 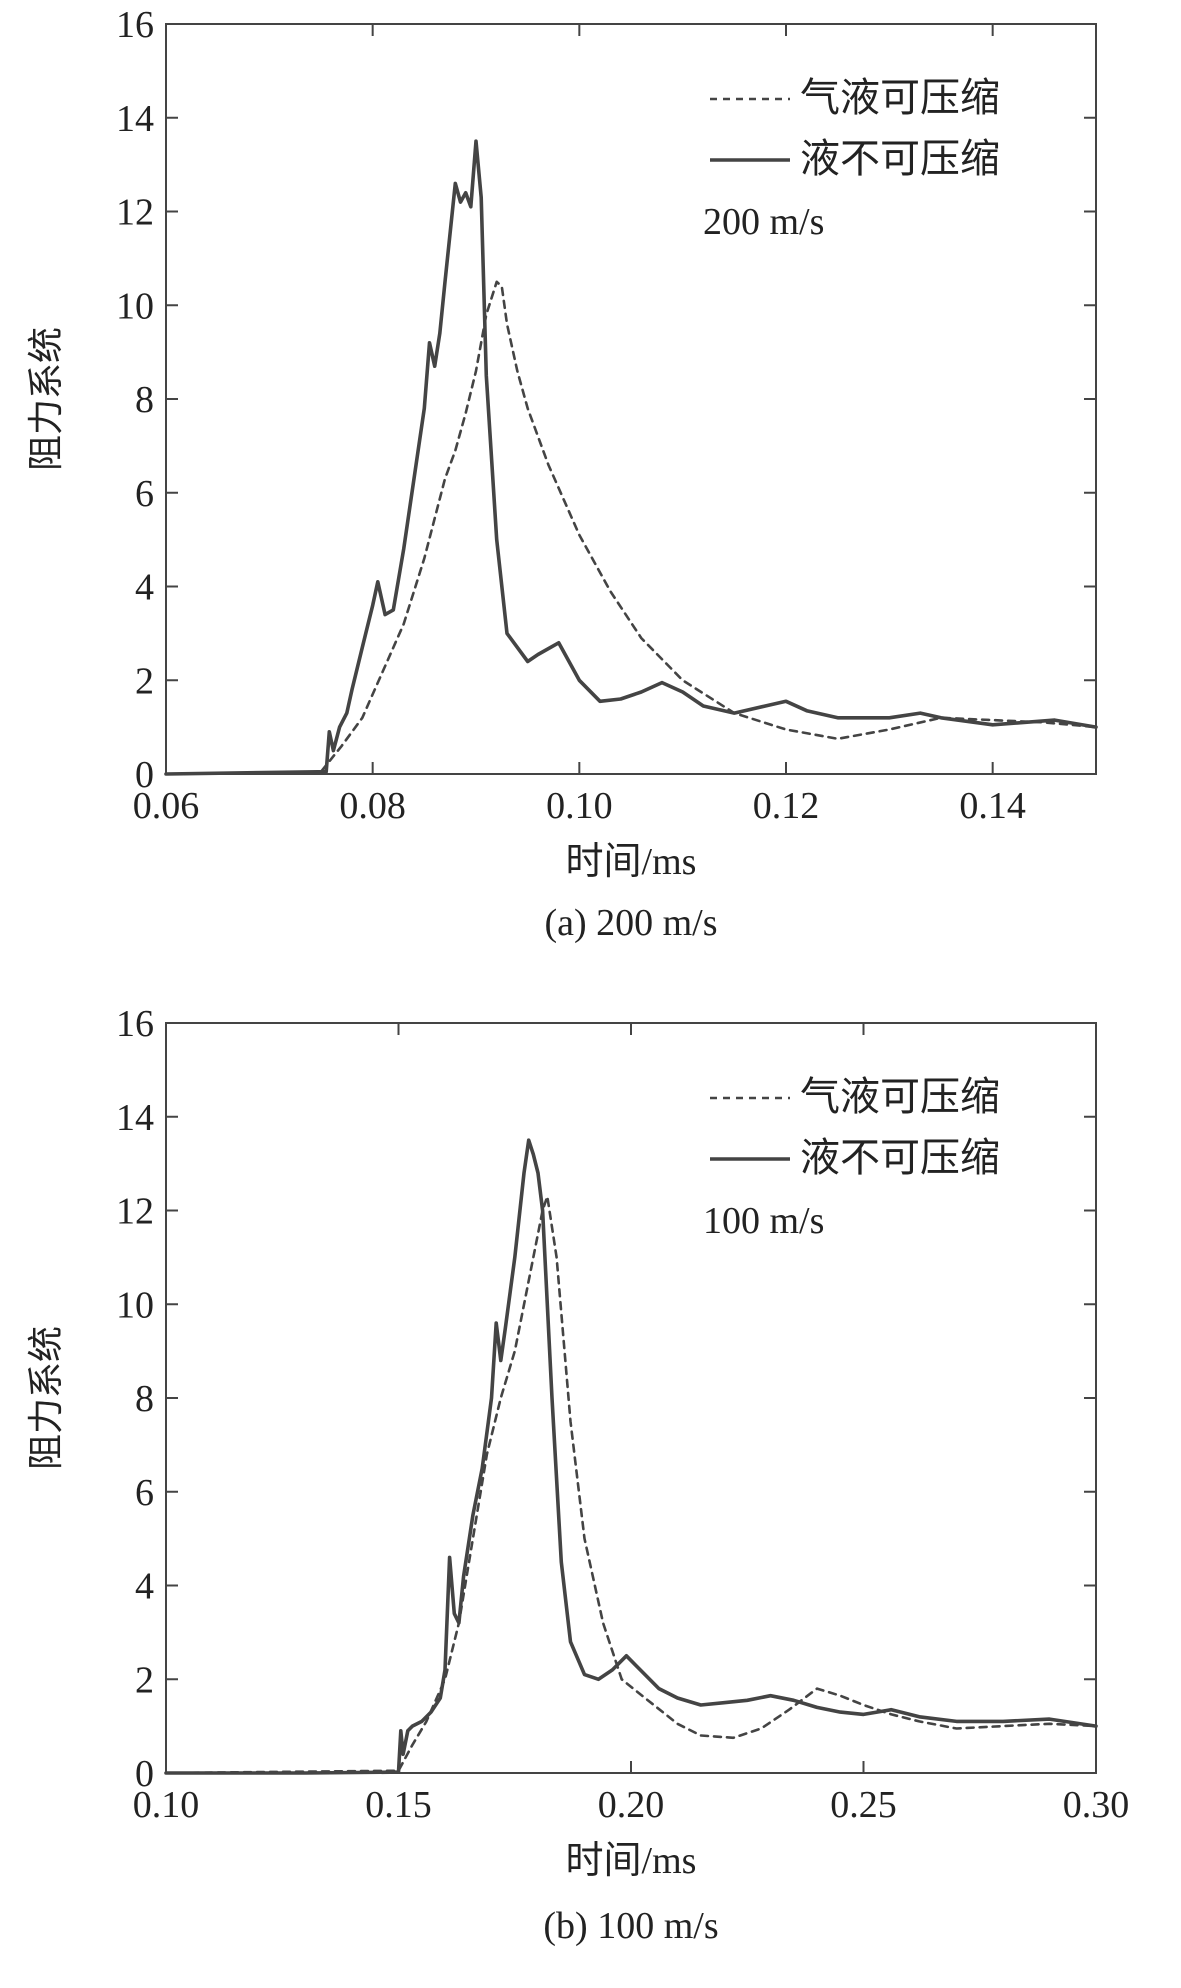 What do you see at coordinates (166, 806) in the screenshot?
I see `x-tick-label: 0.06` at bounding box center [166, 806].